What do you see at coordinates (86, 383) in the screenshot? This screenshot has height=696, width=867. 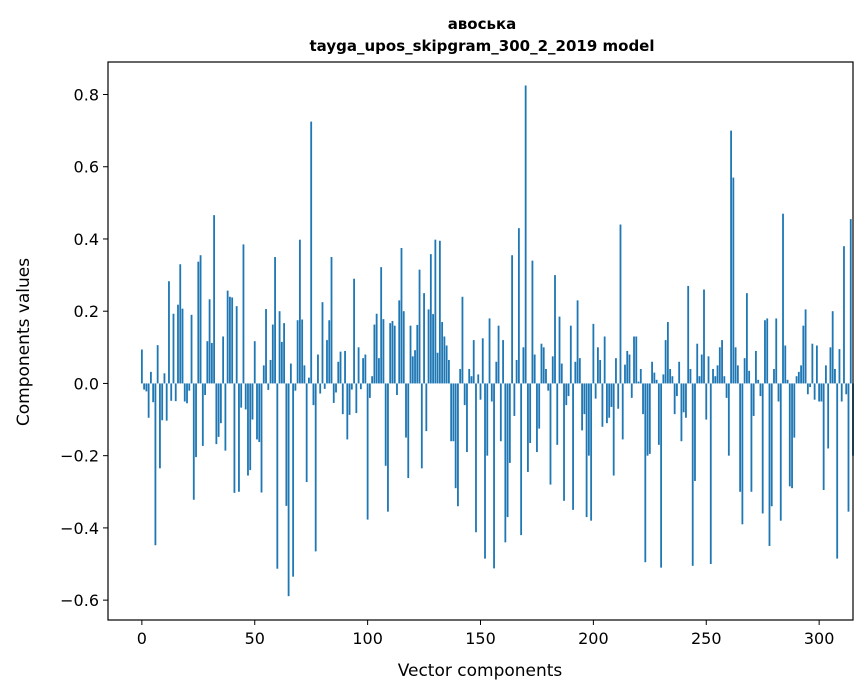 I see `y-tick-label-3: 0.0` at bounding box center [86, 383].